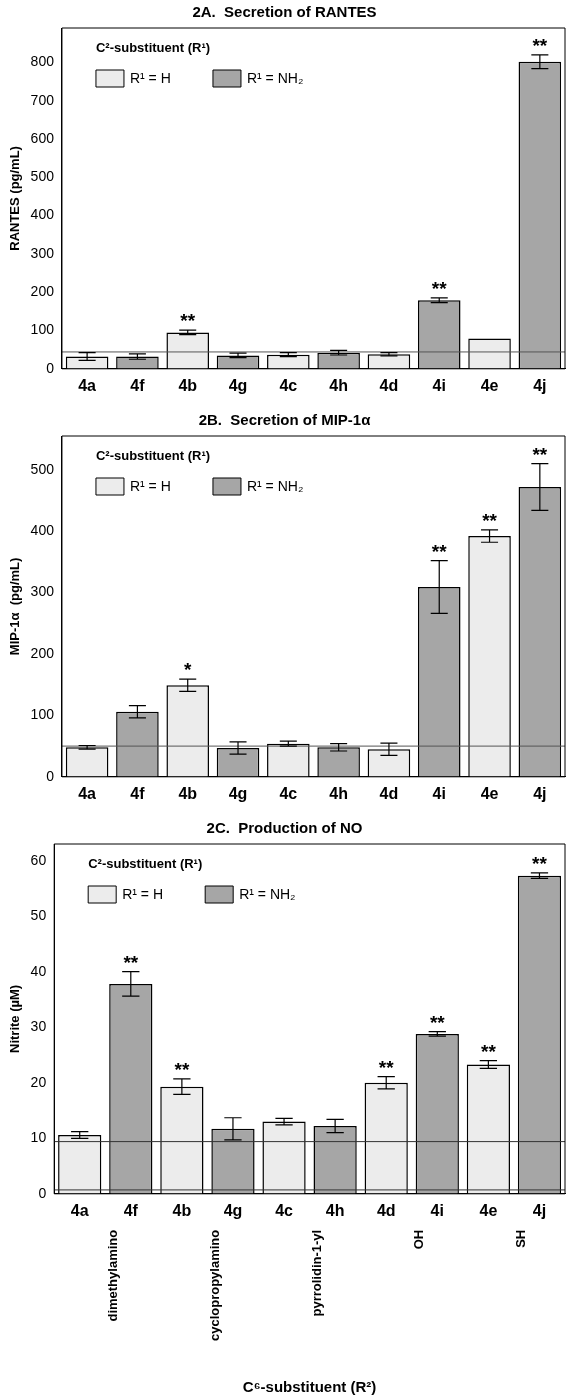 Image resolution: width=567 pixels, height=1400 pixels. I want to click on y-tick-label: 50, so click(38, 915).